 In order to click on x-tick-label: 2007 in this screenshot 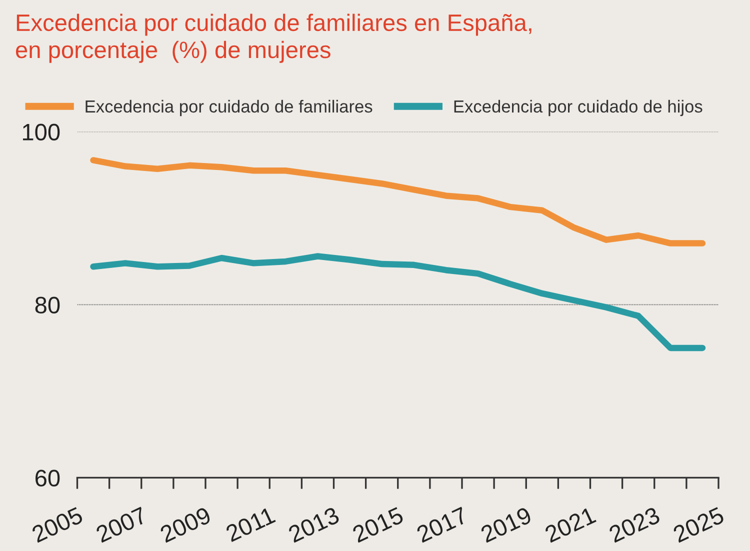, I will do `click(121, 524)`.